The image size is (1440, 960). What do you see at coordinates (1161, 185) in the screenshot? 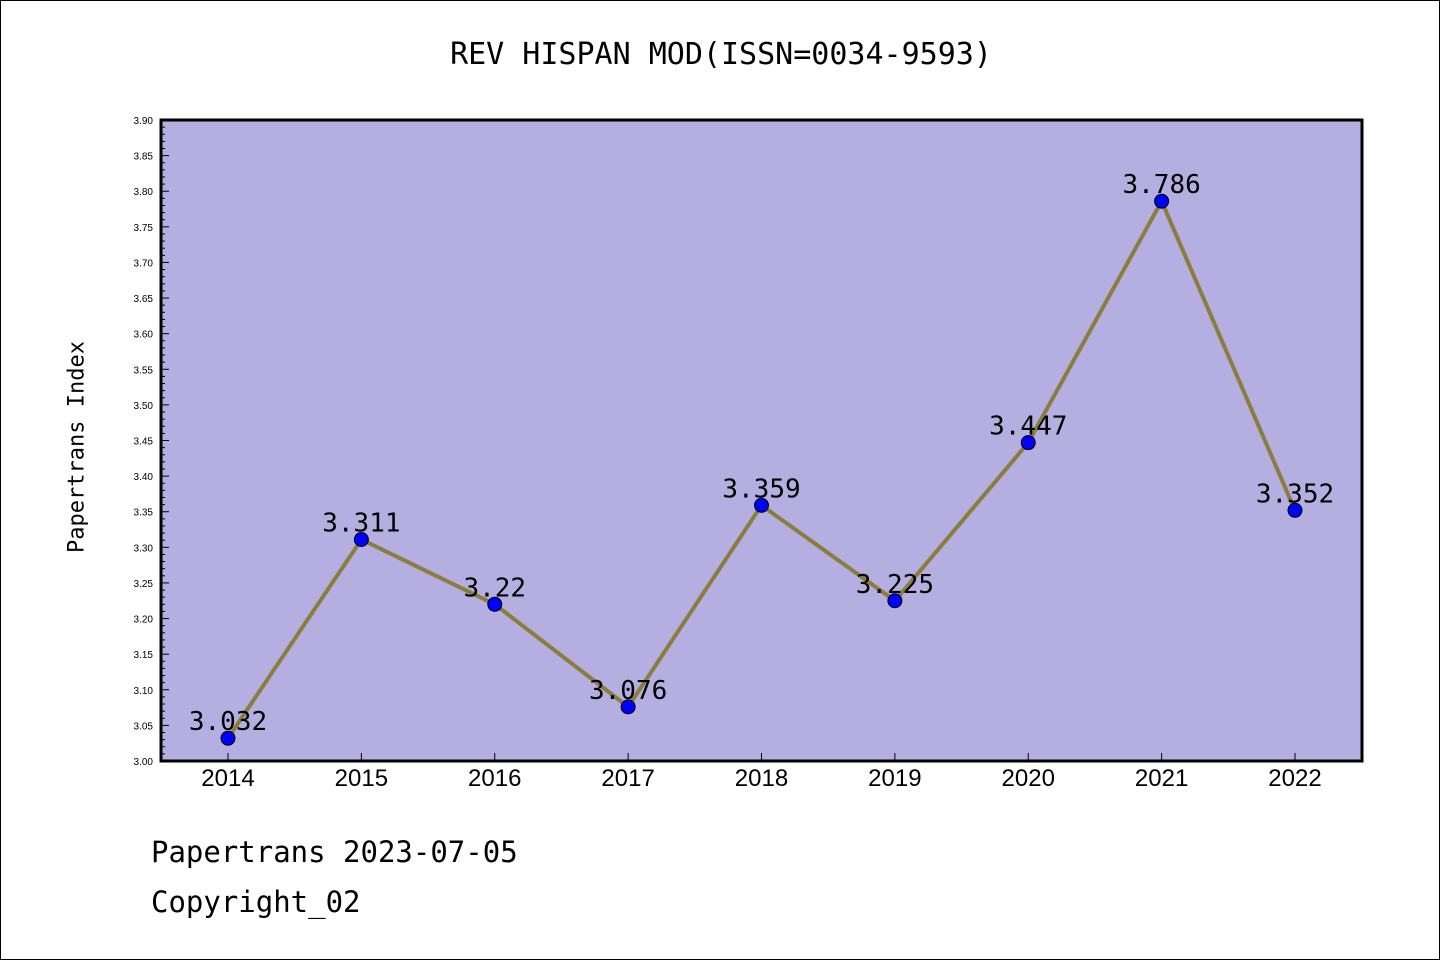
I see `data-label: 3.786` at bounding box center [1161, 185].